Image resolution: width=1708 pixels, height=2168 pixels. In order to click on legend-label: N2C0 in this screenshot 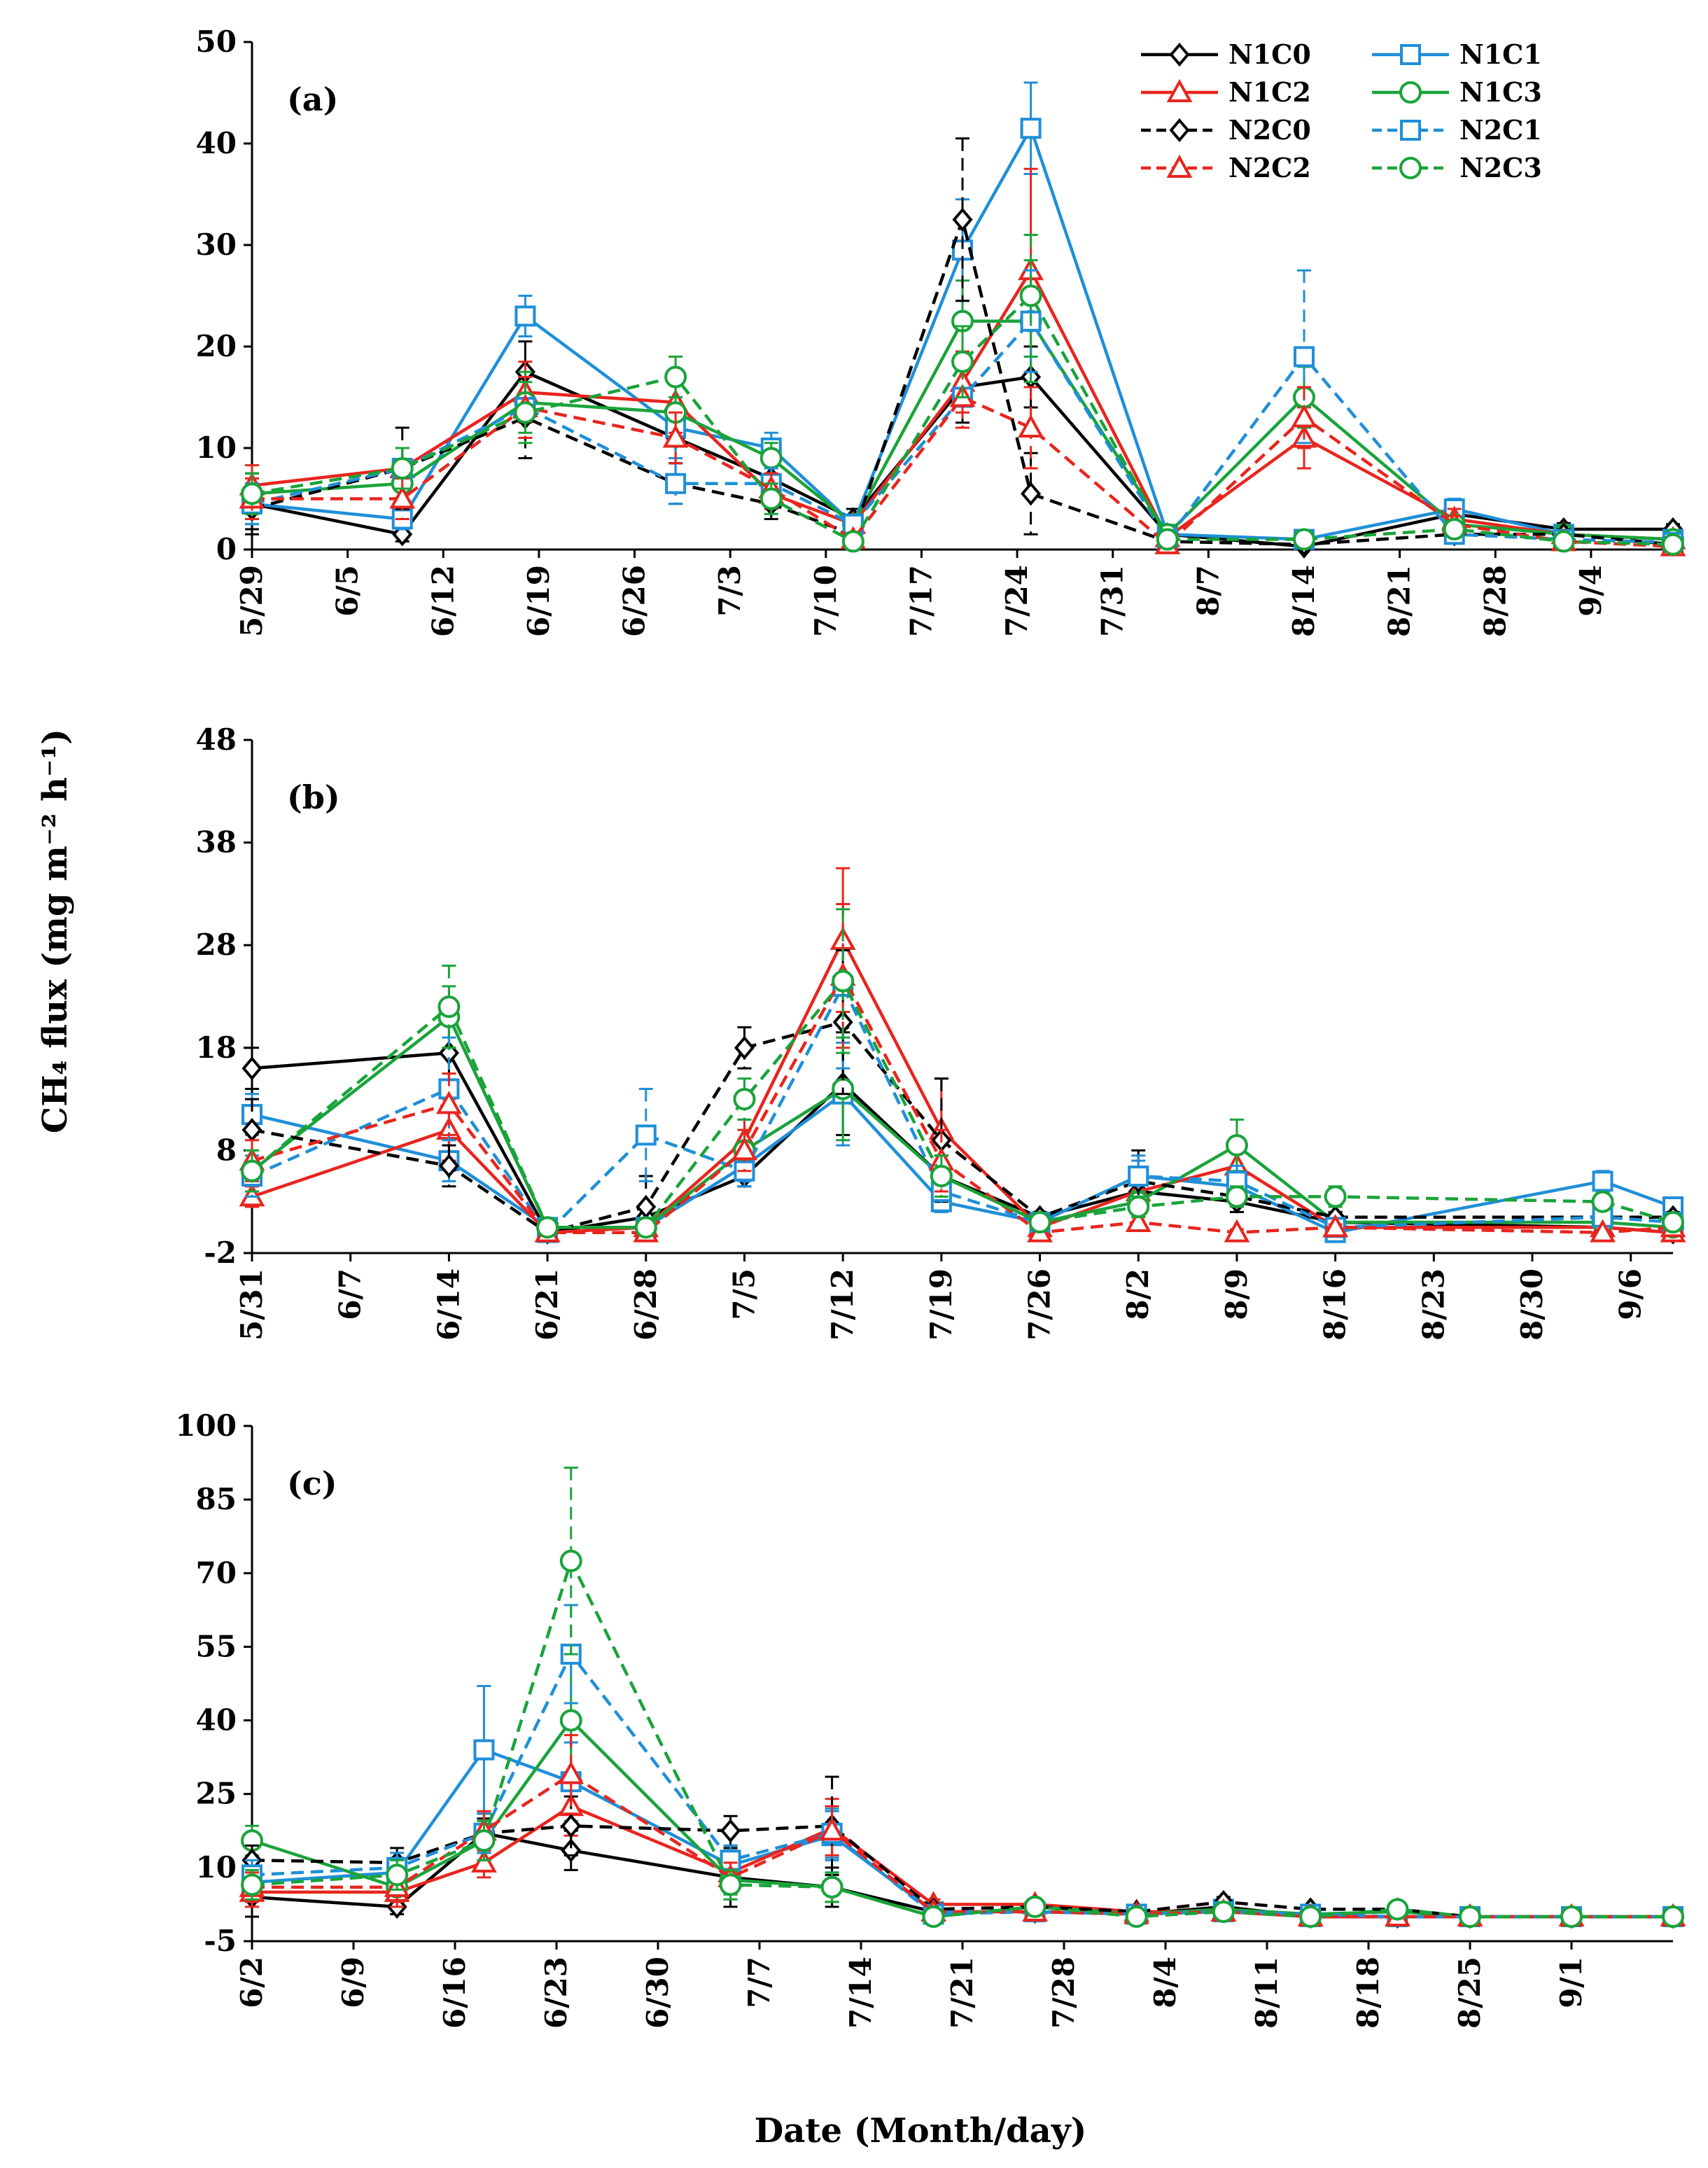, I will do `click(1269, 130)`.